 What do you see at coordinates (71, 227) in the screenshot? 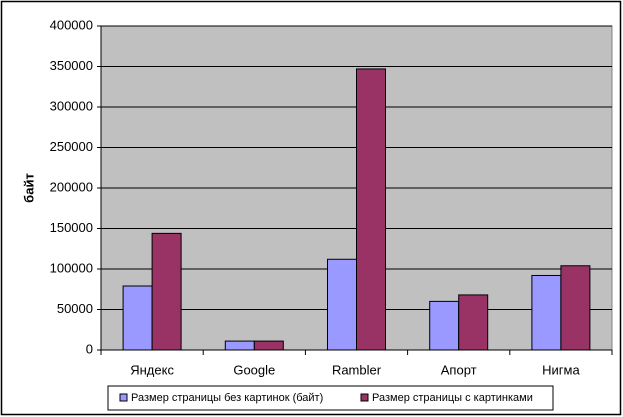
I see `y-tick-label: 150000` at bounding box center [71, 227].